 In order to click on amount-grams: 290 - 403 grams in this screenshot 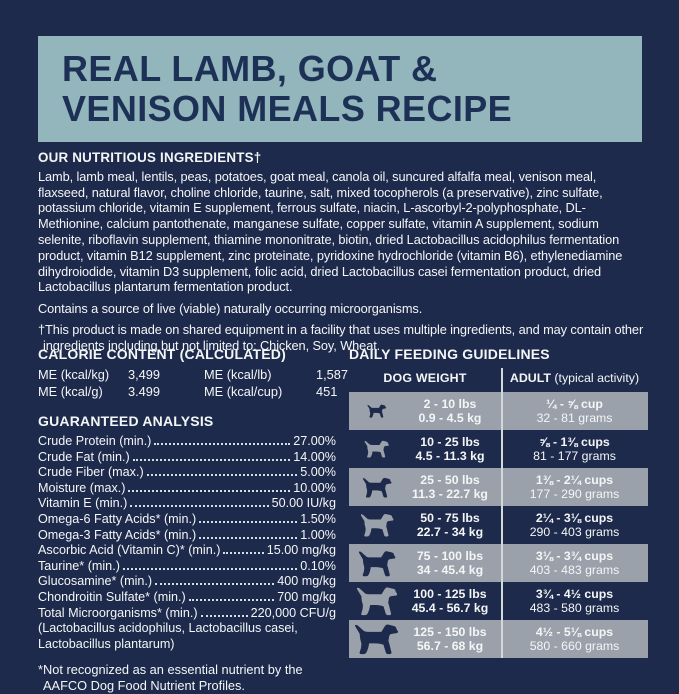, I will do `click(574, 532)`.